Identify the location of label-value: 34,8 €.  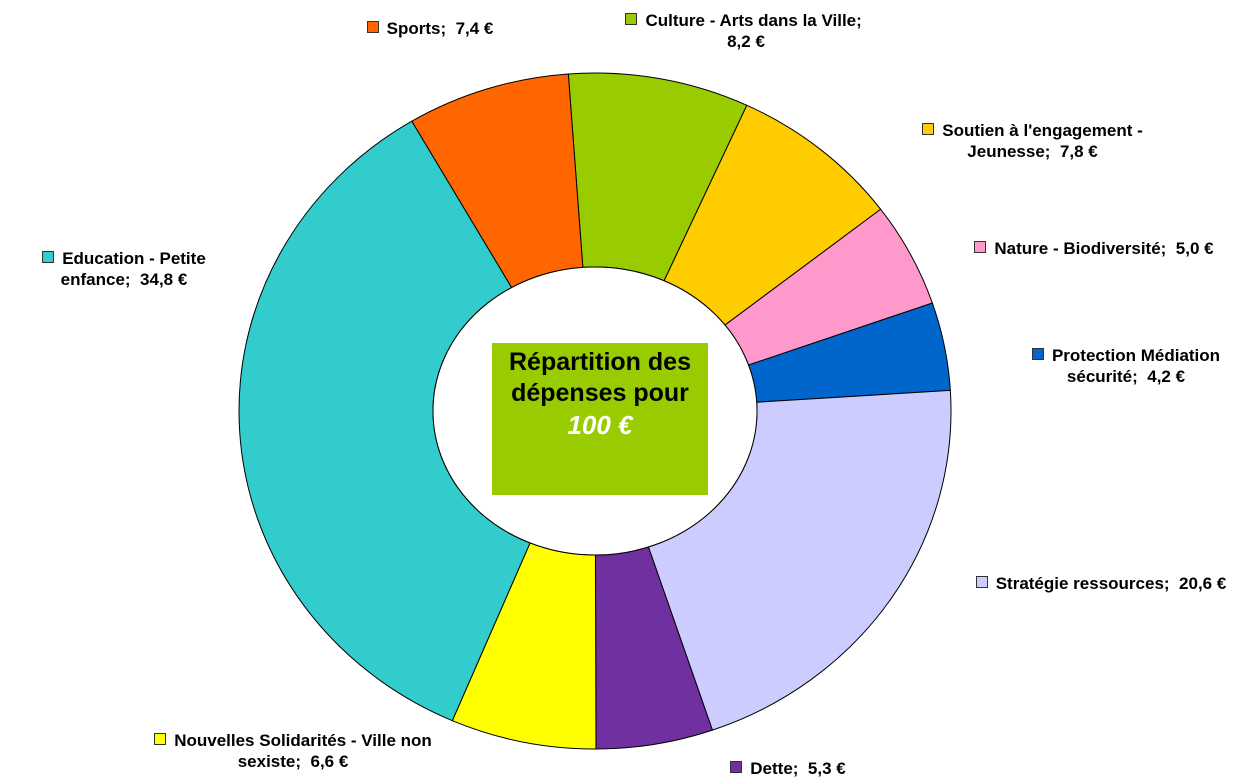
(164, 279).